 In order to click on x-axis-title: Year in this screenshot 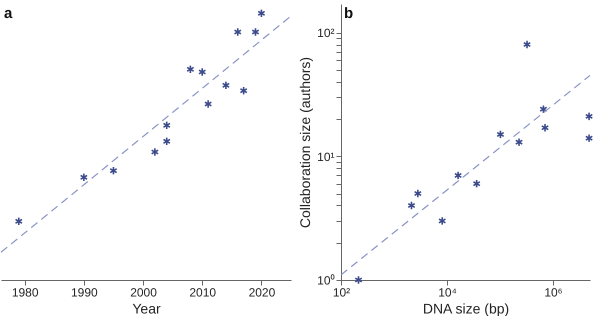, I will do `click(146, 308)`.